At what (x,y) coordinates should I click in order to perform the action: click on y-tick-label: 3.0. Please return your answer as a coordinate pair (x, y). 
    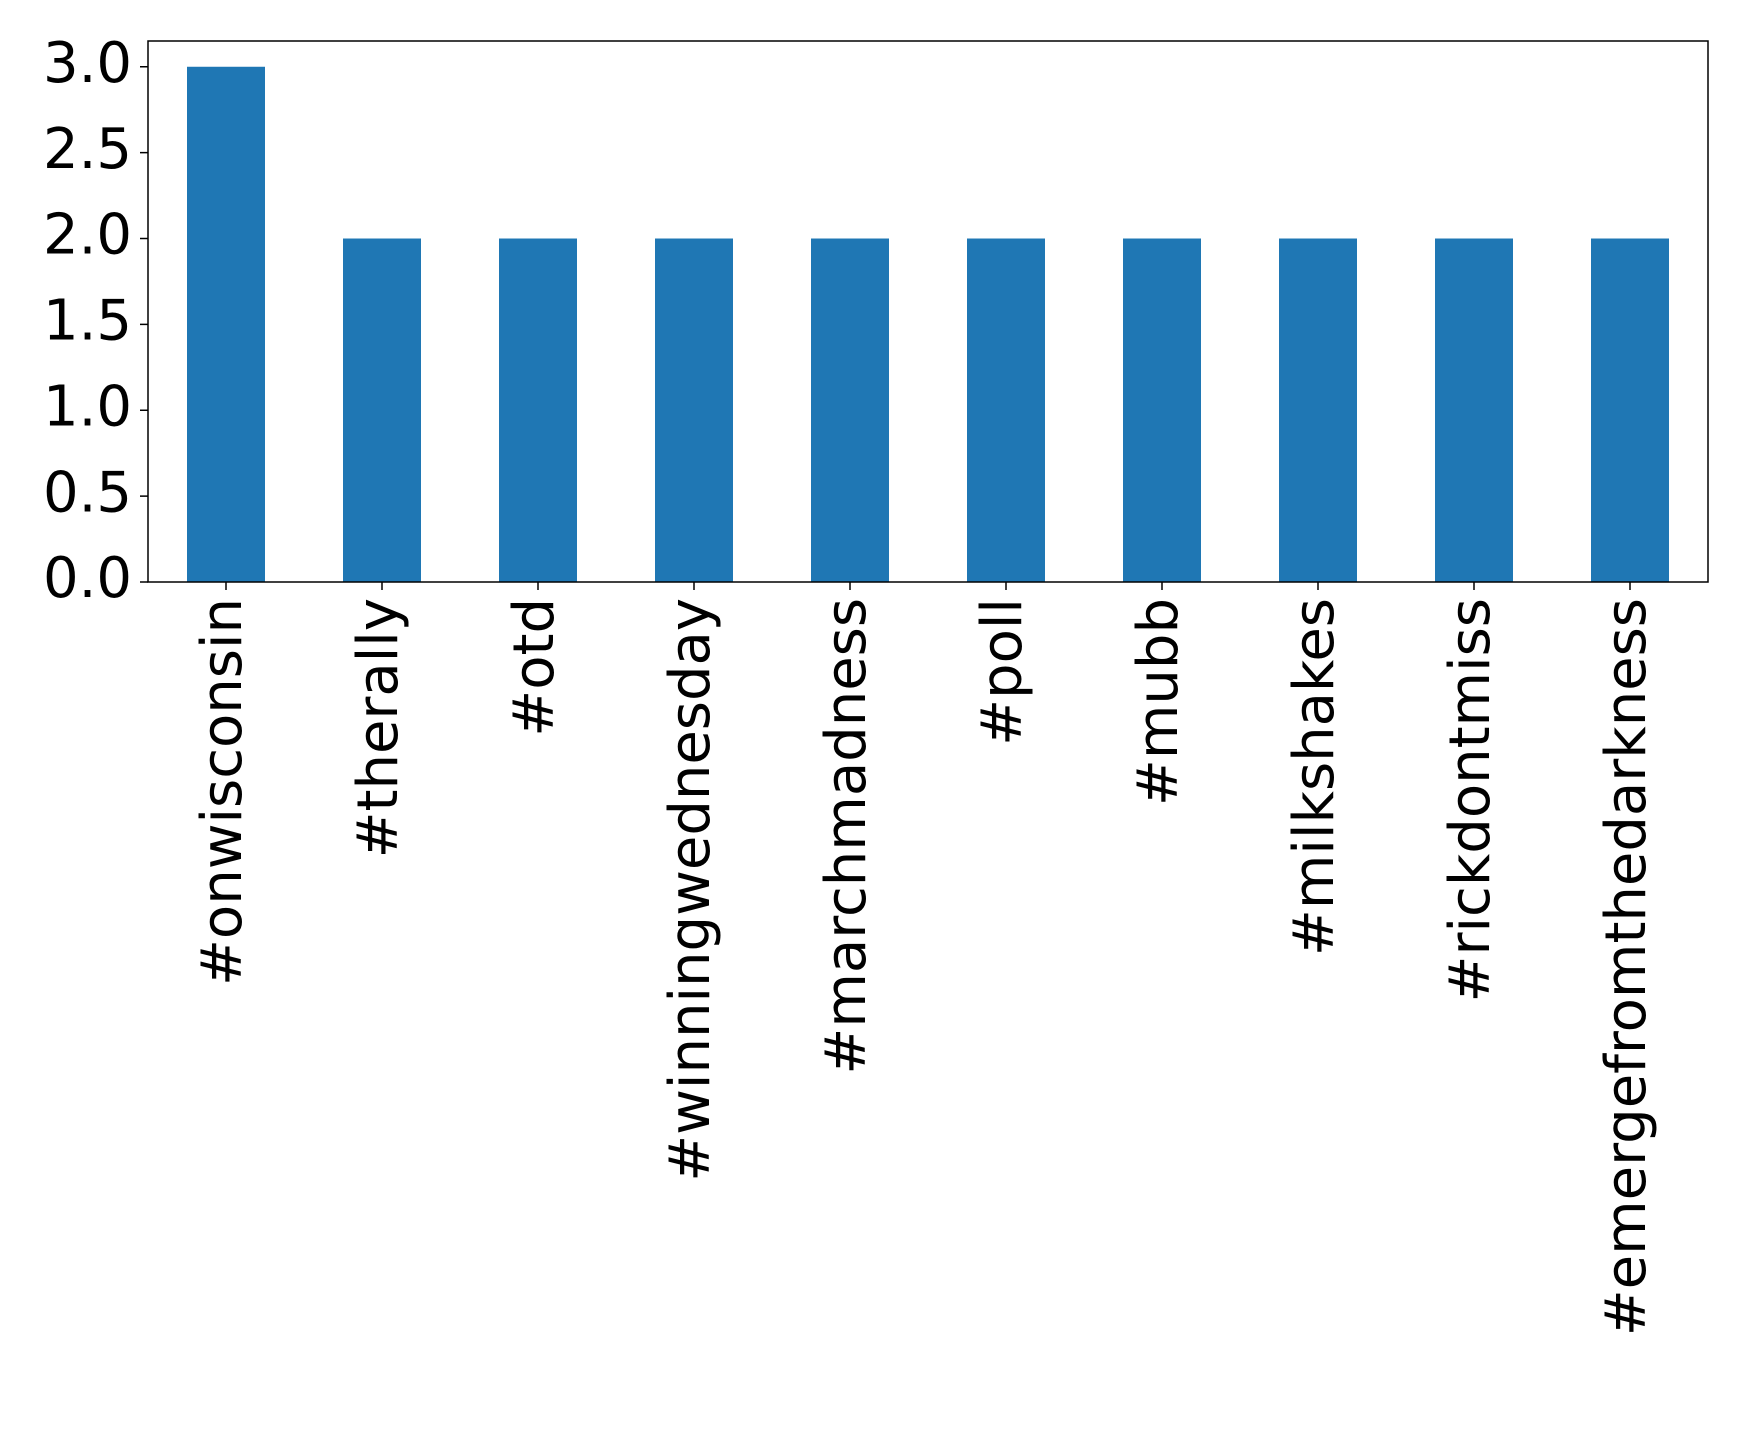
    Looking at the image, I should click on (87, 63).